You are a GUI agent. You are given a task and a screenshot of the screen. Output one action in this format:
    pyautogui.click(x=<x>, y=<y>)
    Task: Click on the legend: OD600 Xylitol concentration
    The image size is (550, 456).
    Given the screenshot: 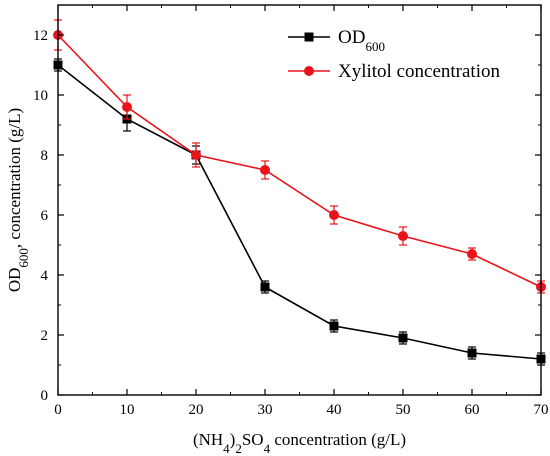 What is the action you would take?
    pyautogui.click(x=394, y=54)
    